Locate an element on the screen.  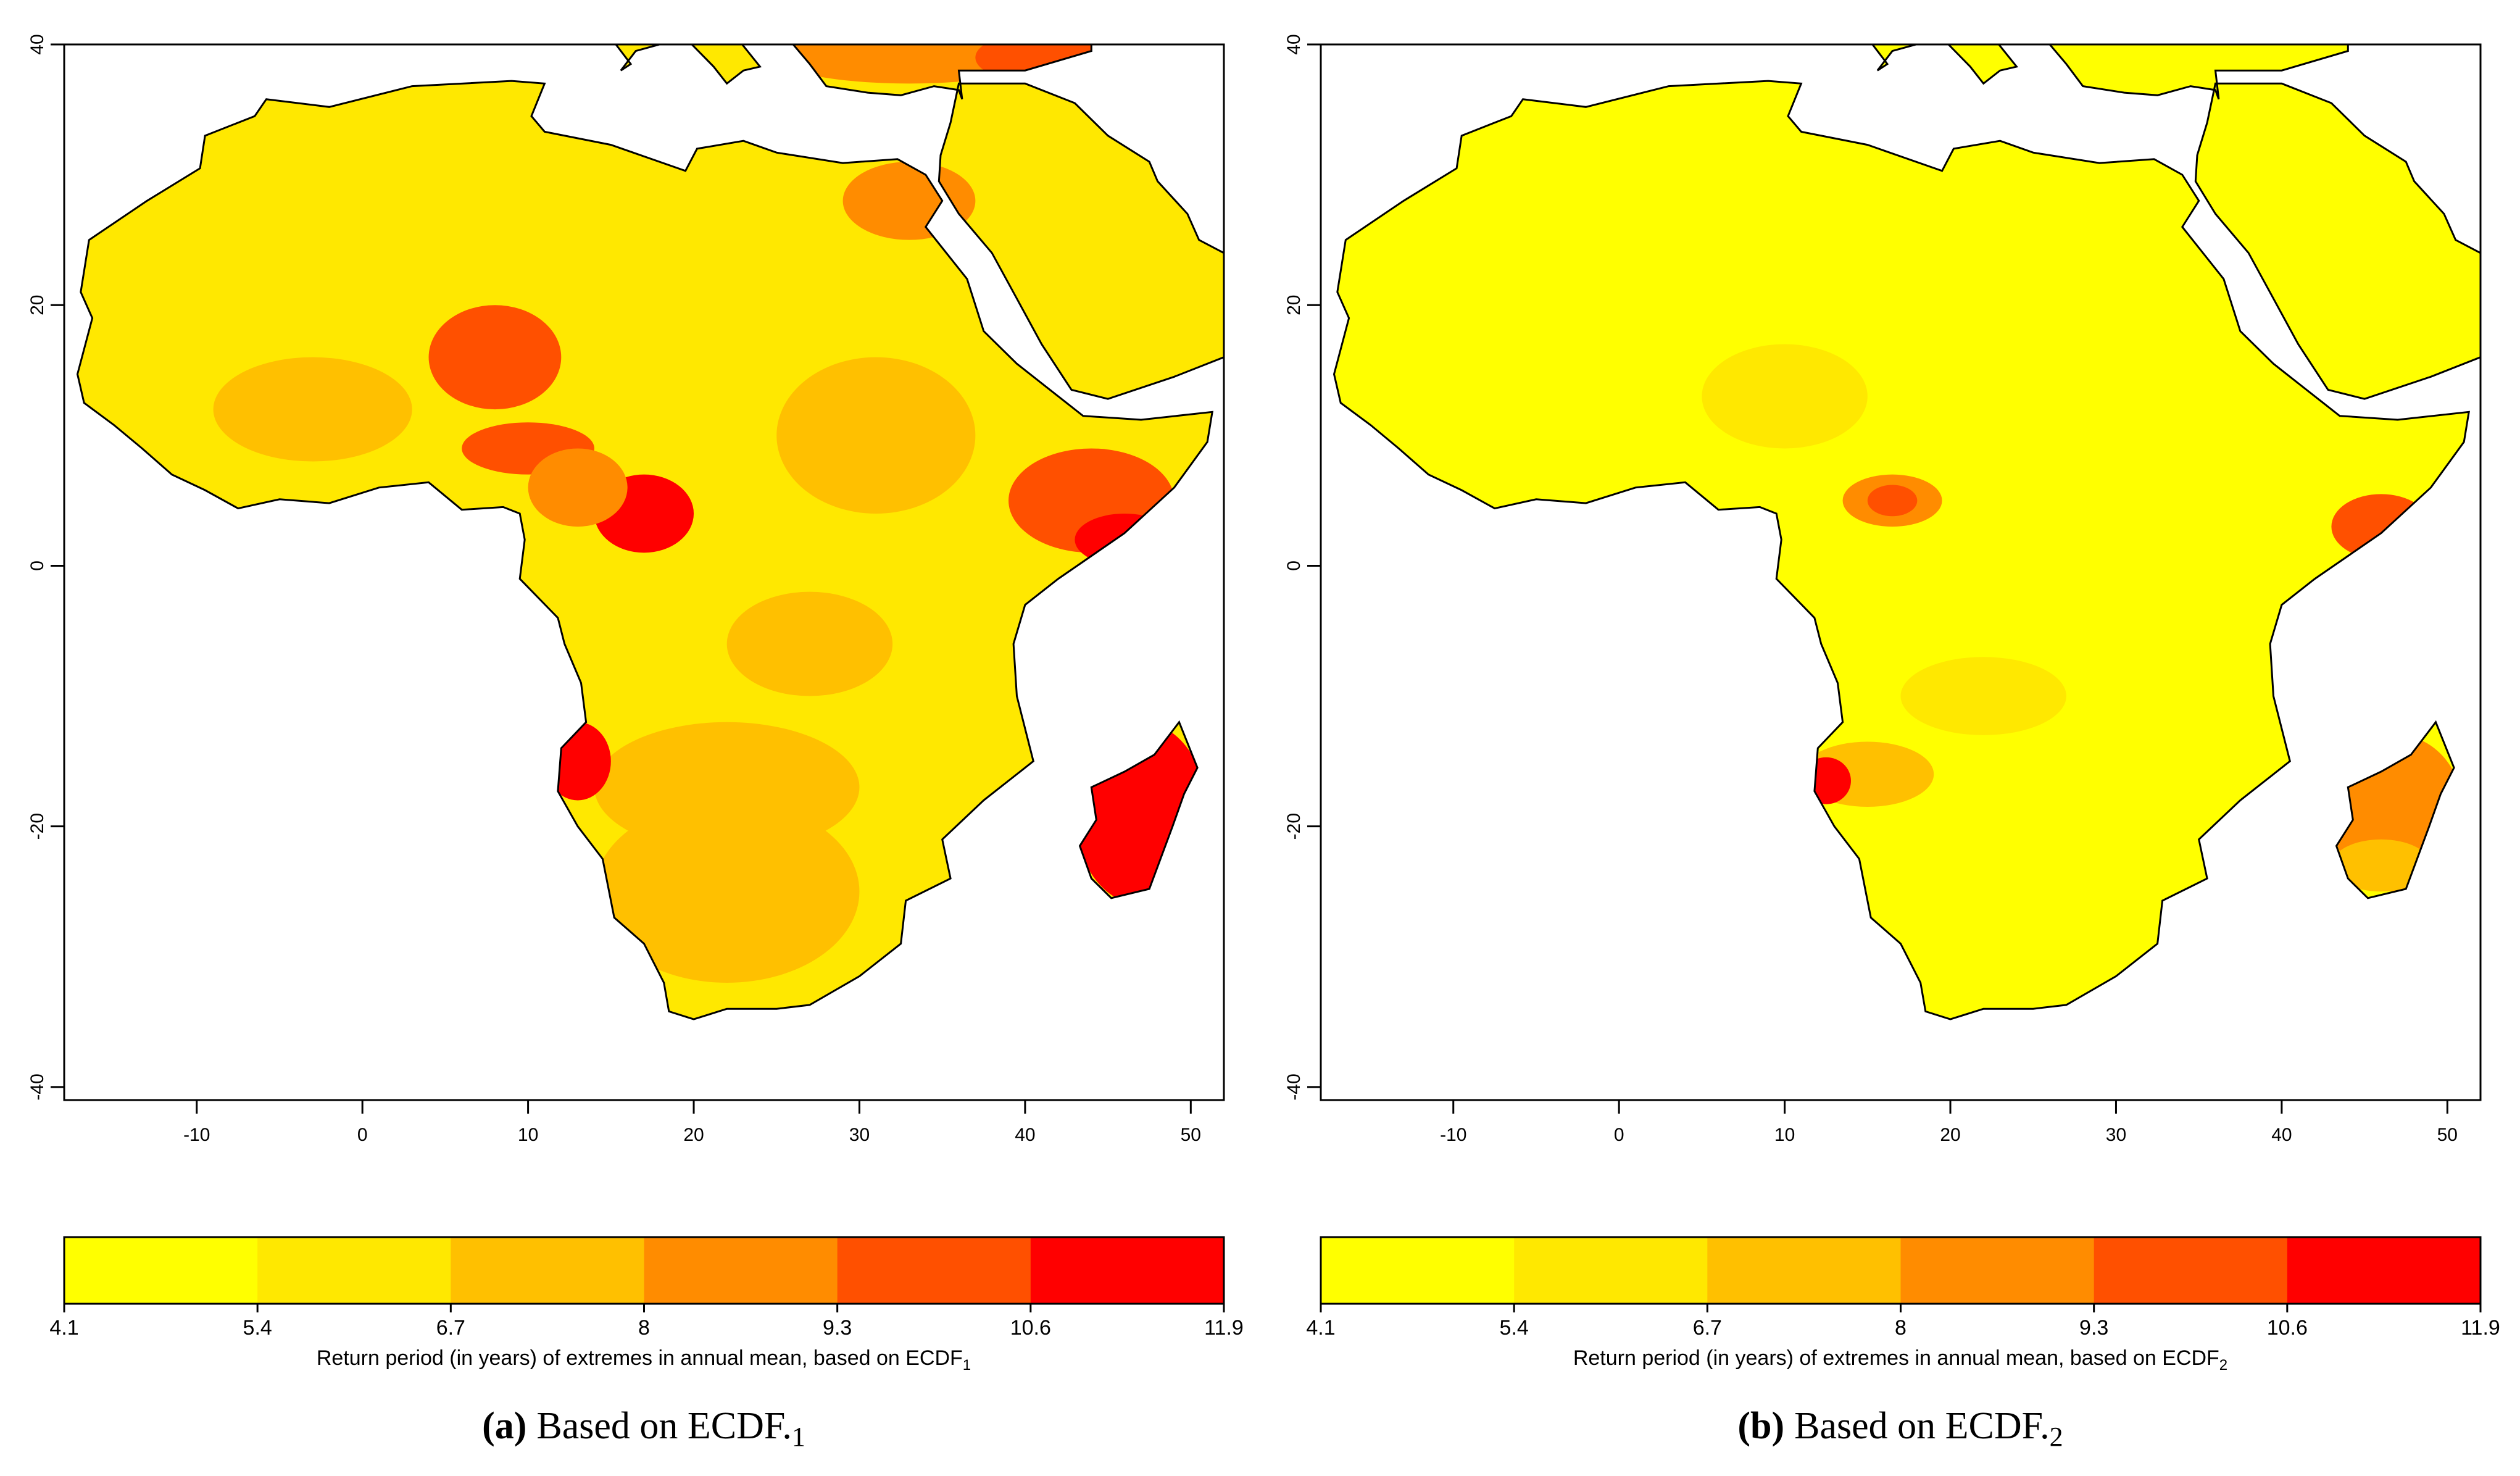
a-region-southern-africa is located at coordinates (727, 891).